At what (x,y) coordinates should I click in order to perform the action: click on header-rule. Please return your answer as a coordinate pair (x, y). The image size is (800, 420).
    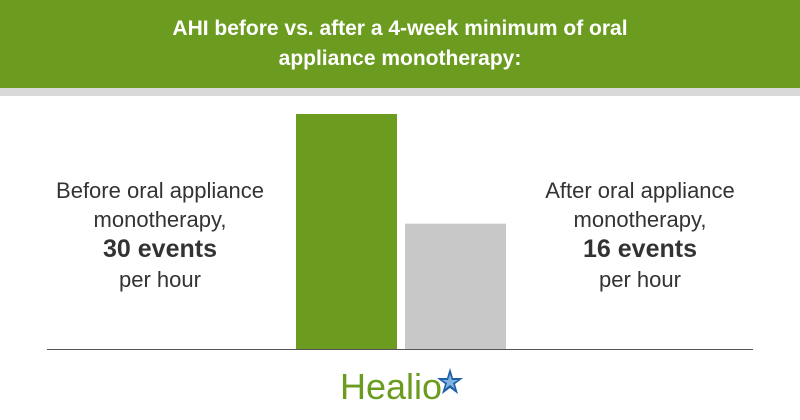
    Looking at the image, I should click on (400, 92).